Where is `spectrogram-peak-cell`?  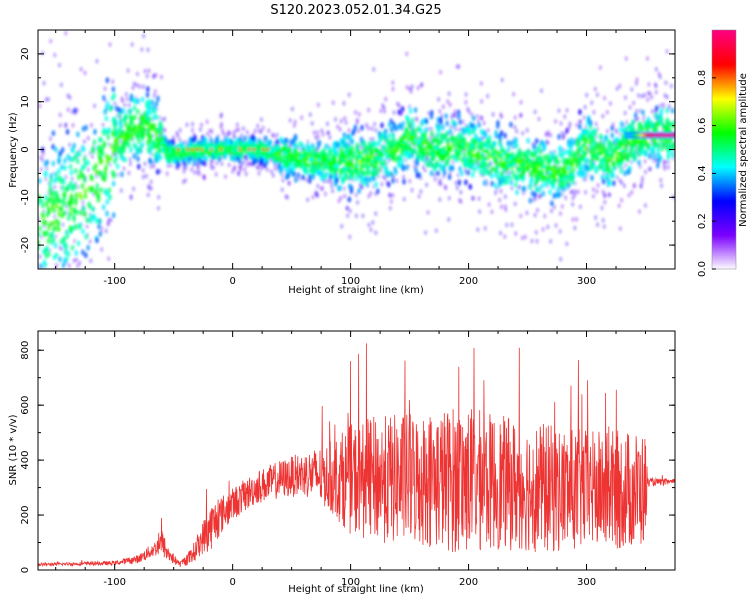
spectrogram-peak-cell is located at coordinates (188, 149).